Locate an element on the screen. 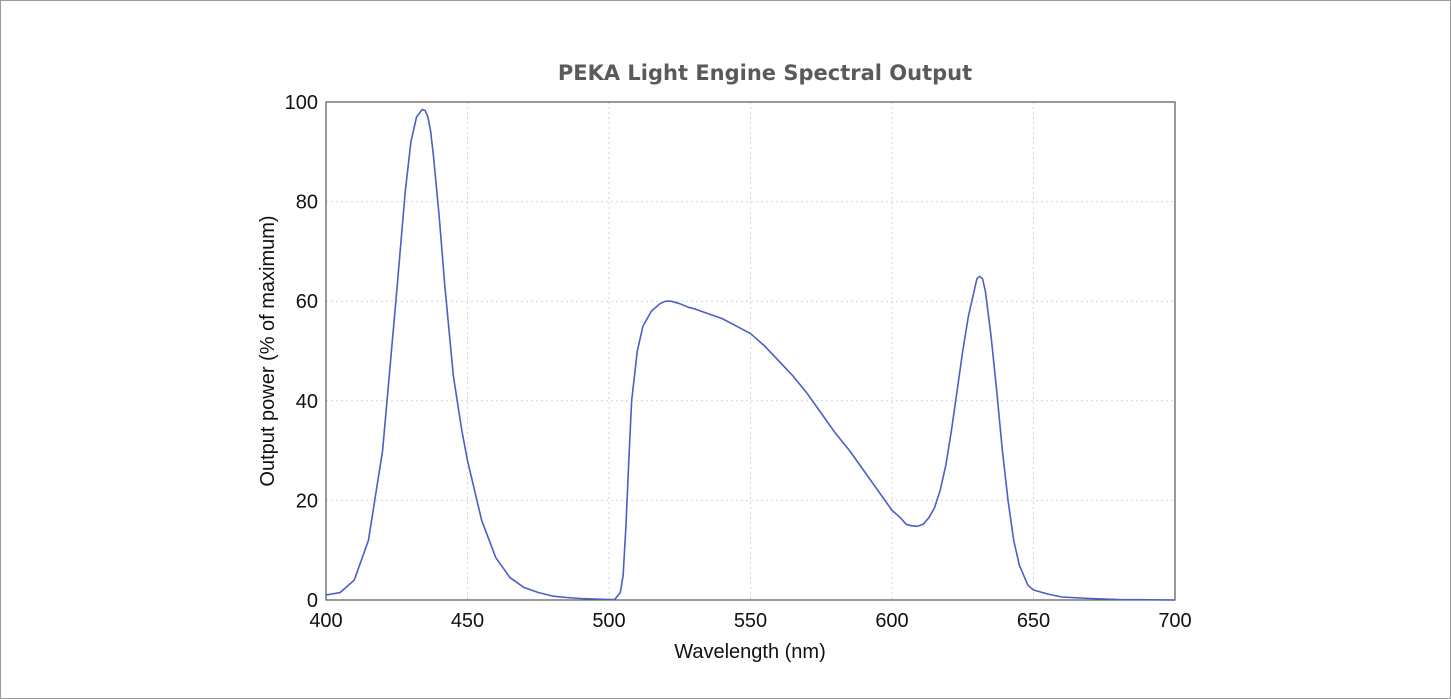  y-tick-label: 100 is located at coordinates (301, 103).